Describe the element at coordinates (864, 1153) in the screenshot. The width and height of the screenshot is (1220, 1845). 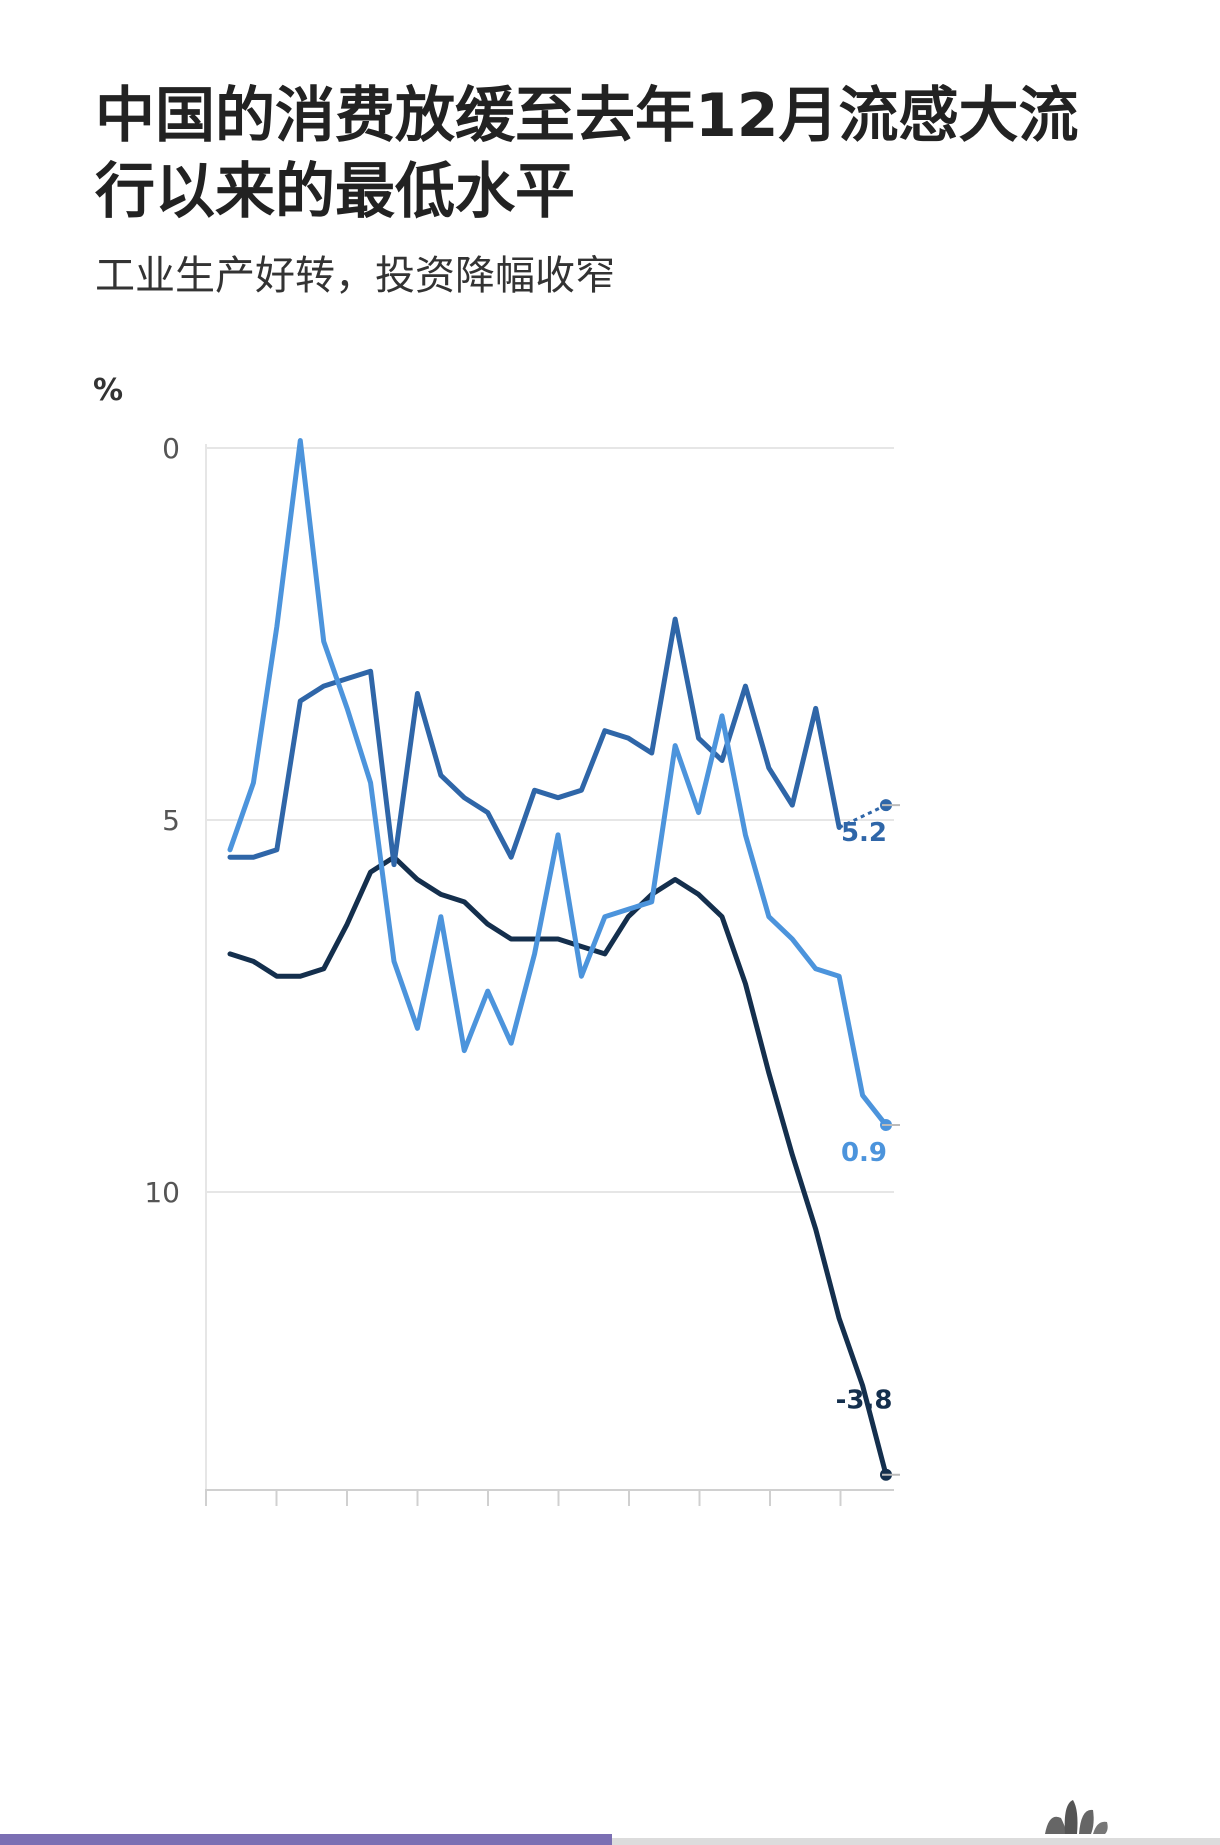
I see `end-label-retail: 0.9` at that location.